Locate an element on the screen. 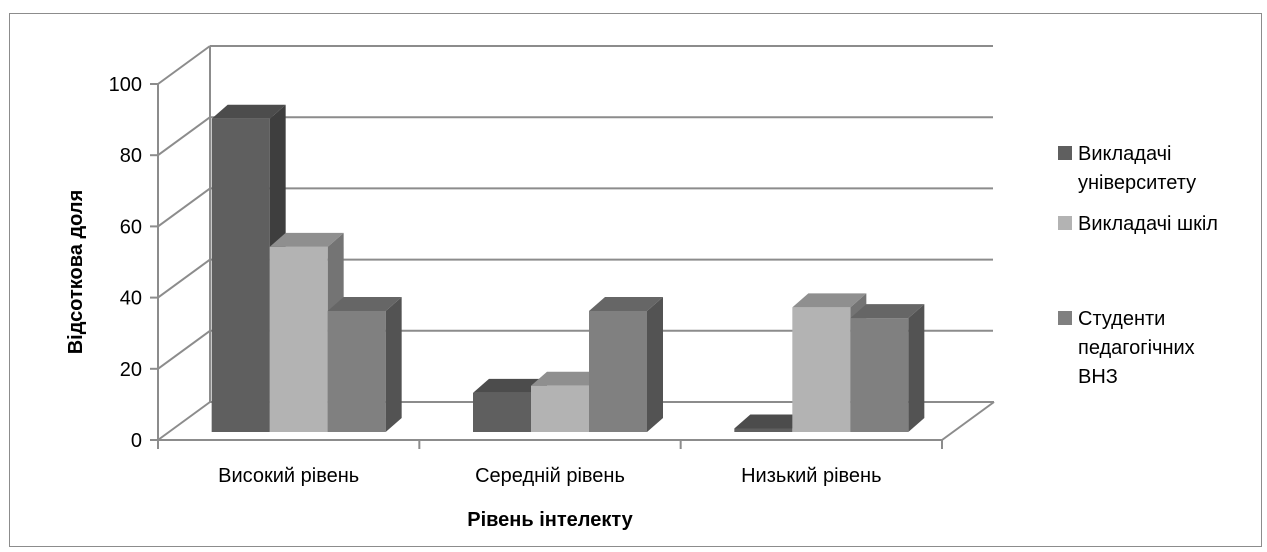 The width and height of the screenshot is (1267, 552). legend-item: Викладачі шкіл is located at coordinates (1138, 224).